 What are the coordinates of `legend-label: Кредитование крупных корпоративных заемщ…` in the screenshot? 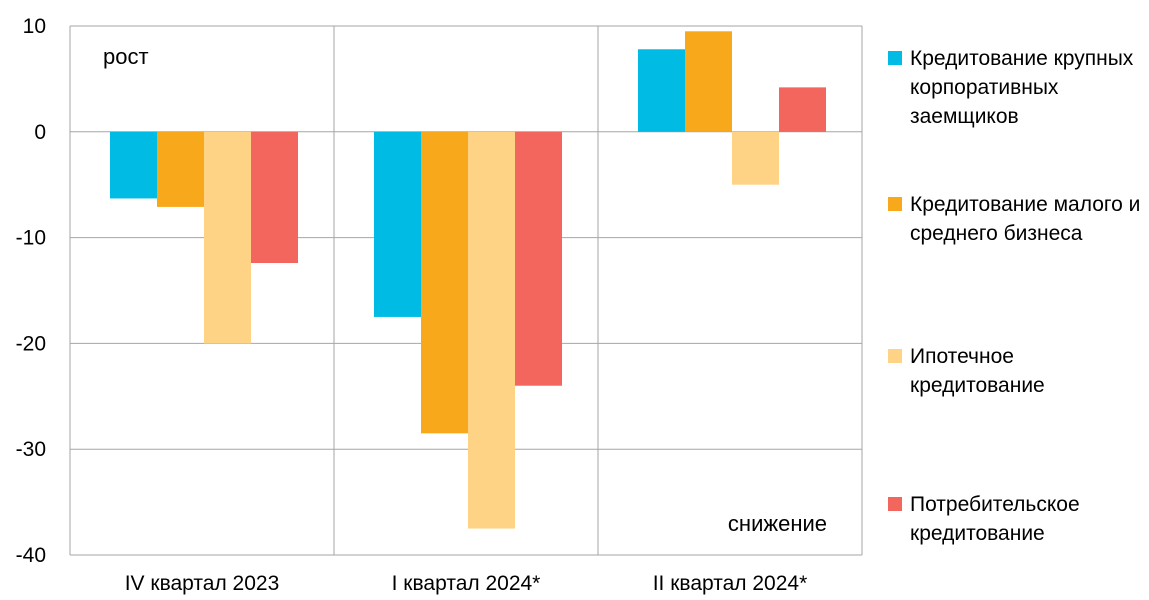 It's located at (1022, 87).